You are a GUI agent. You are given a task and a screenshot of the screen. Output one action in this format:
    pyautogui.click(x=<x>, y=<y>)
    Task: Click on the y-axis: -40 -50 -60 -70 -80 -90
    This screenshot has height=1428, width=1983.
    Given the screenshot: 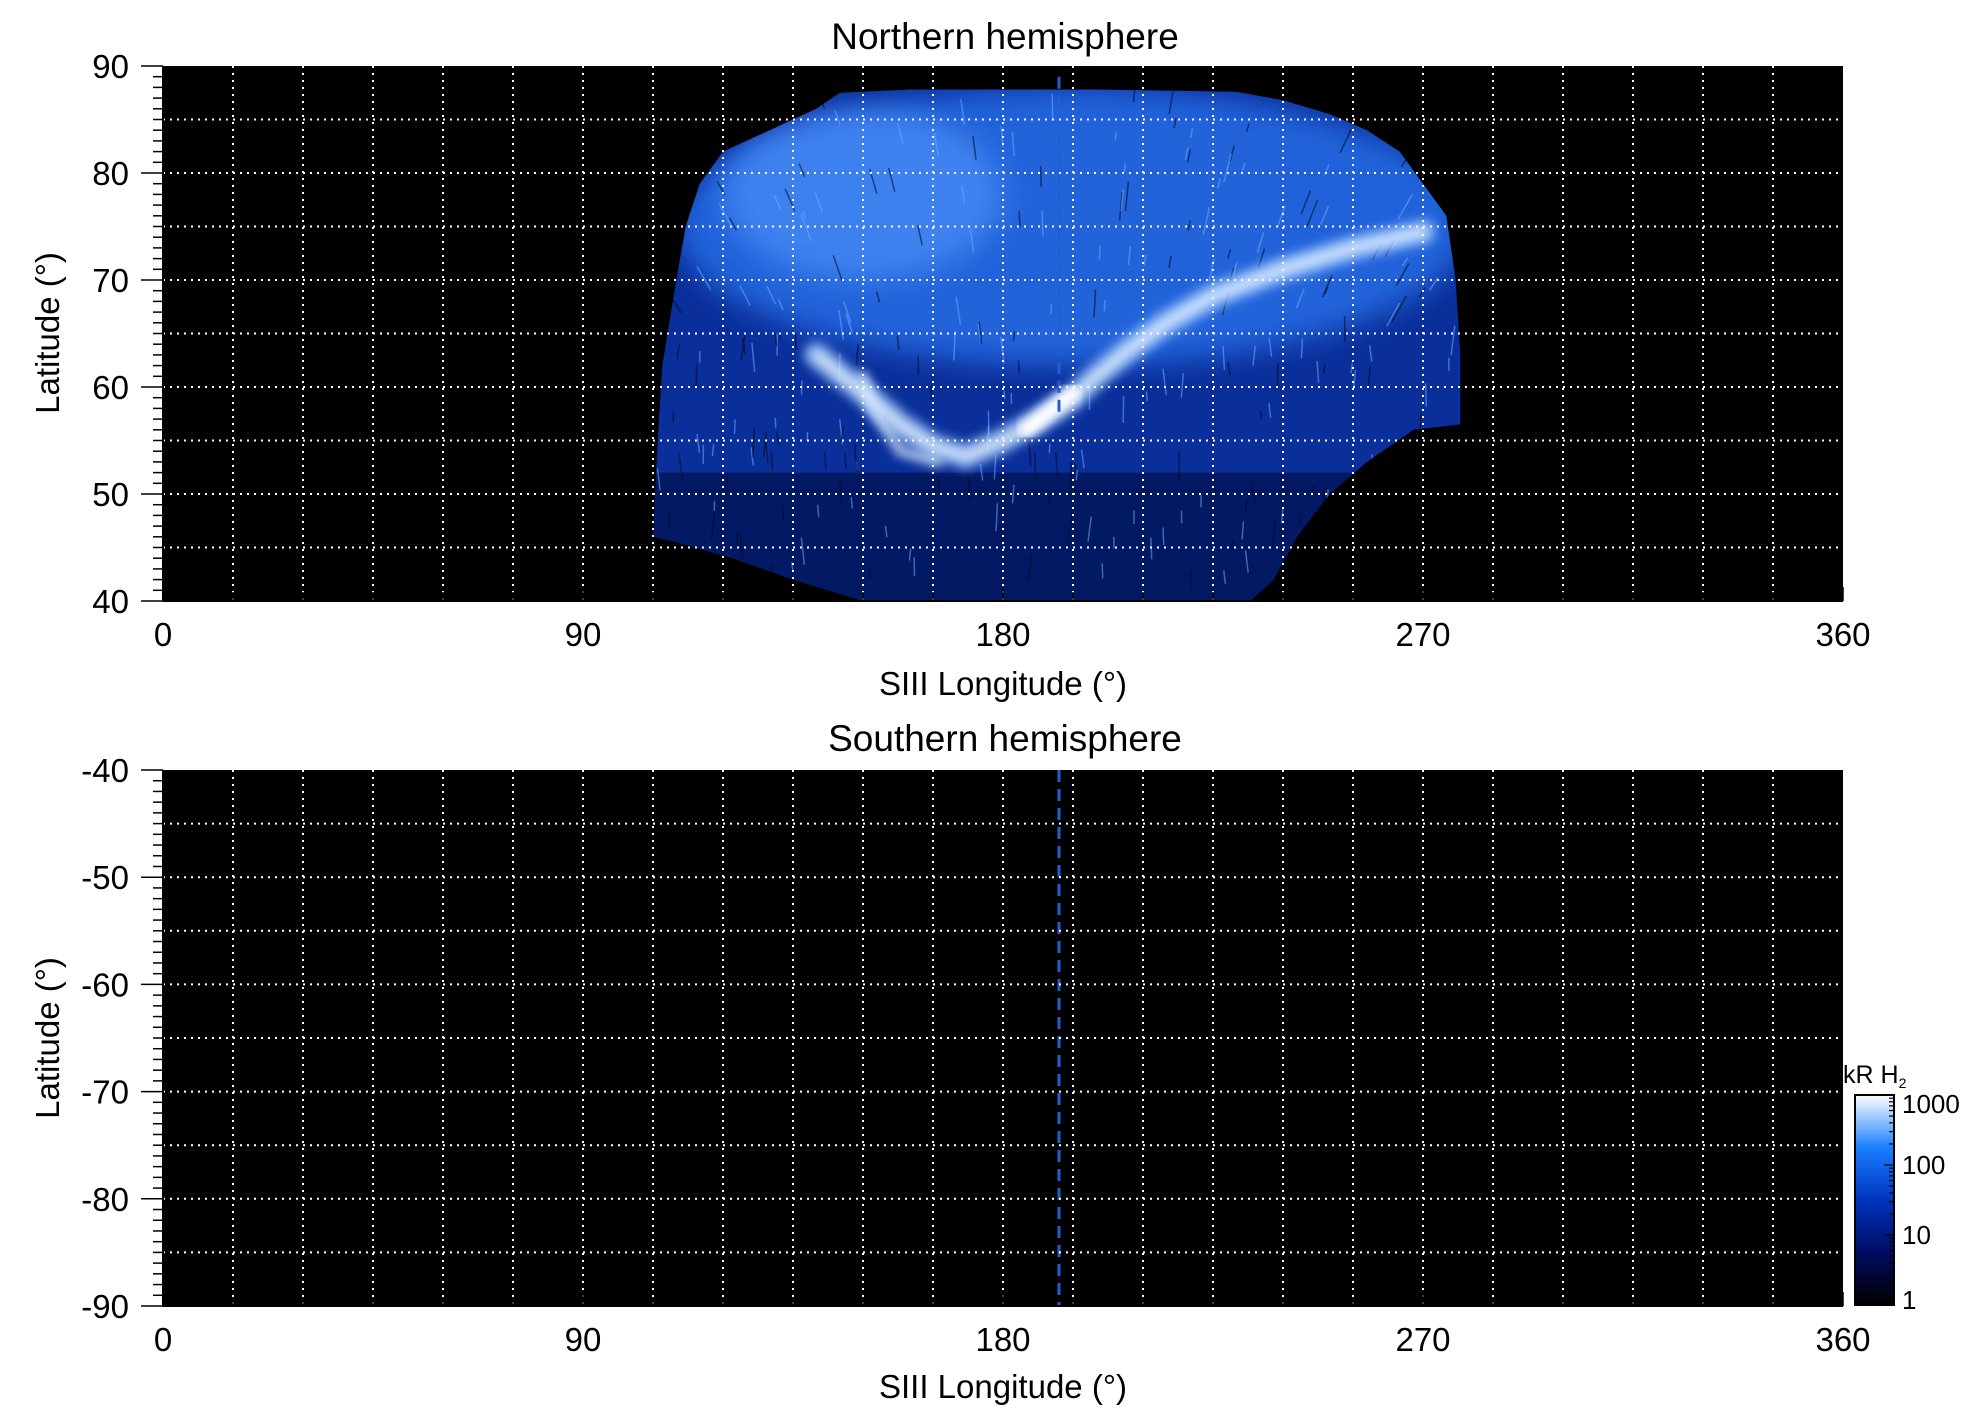 What is the action you would take?
    pyautogui.click(x=122, y=1038)
    